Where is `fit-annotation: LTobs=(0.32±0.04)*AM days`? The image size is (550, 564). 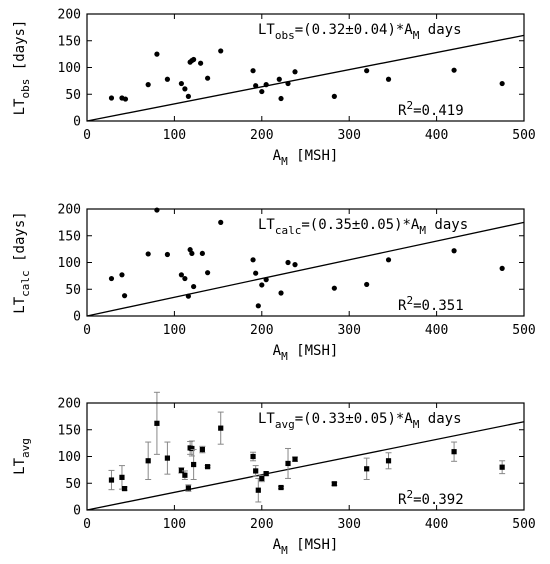 fit-annotation: LTobs=(0.32±0.04)*AM days is located at coordinates (360, 32).